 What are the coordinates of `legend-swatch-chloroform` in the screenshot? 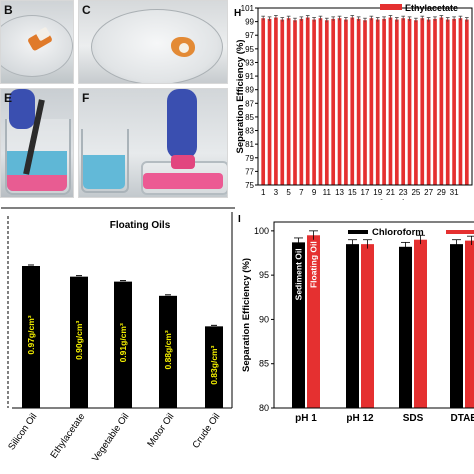 It's located at (358, 232).